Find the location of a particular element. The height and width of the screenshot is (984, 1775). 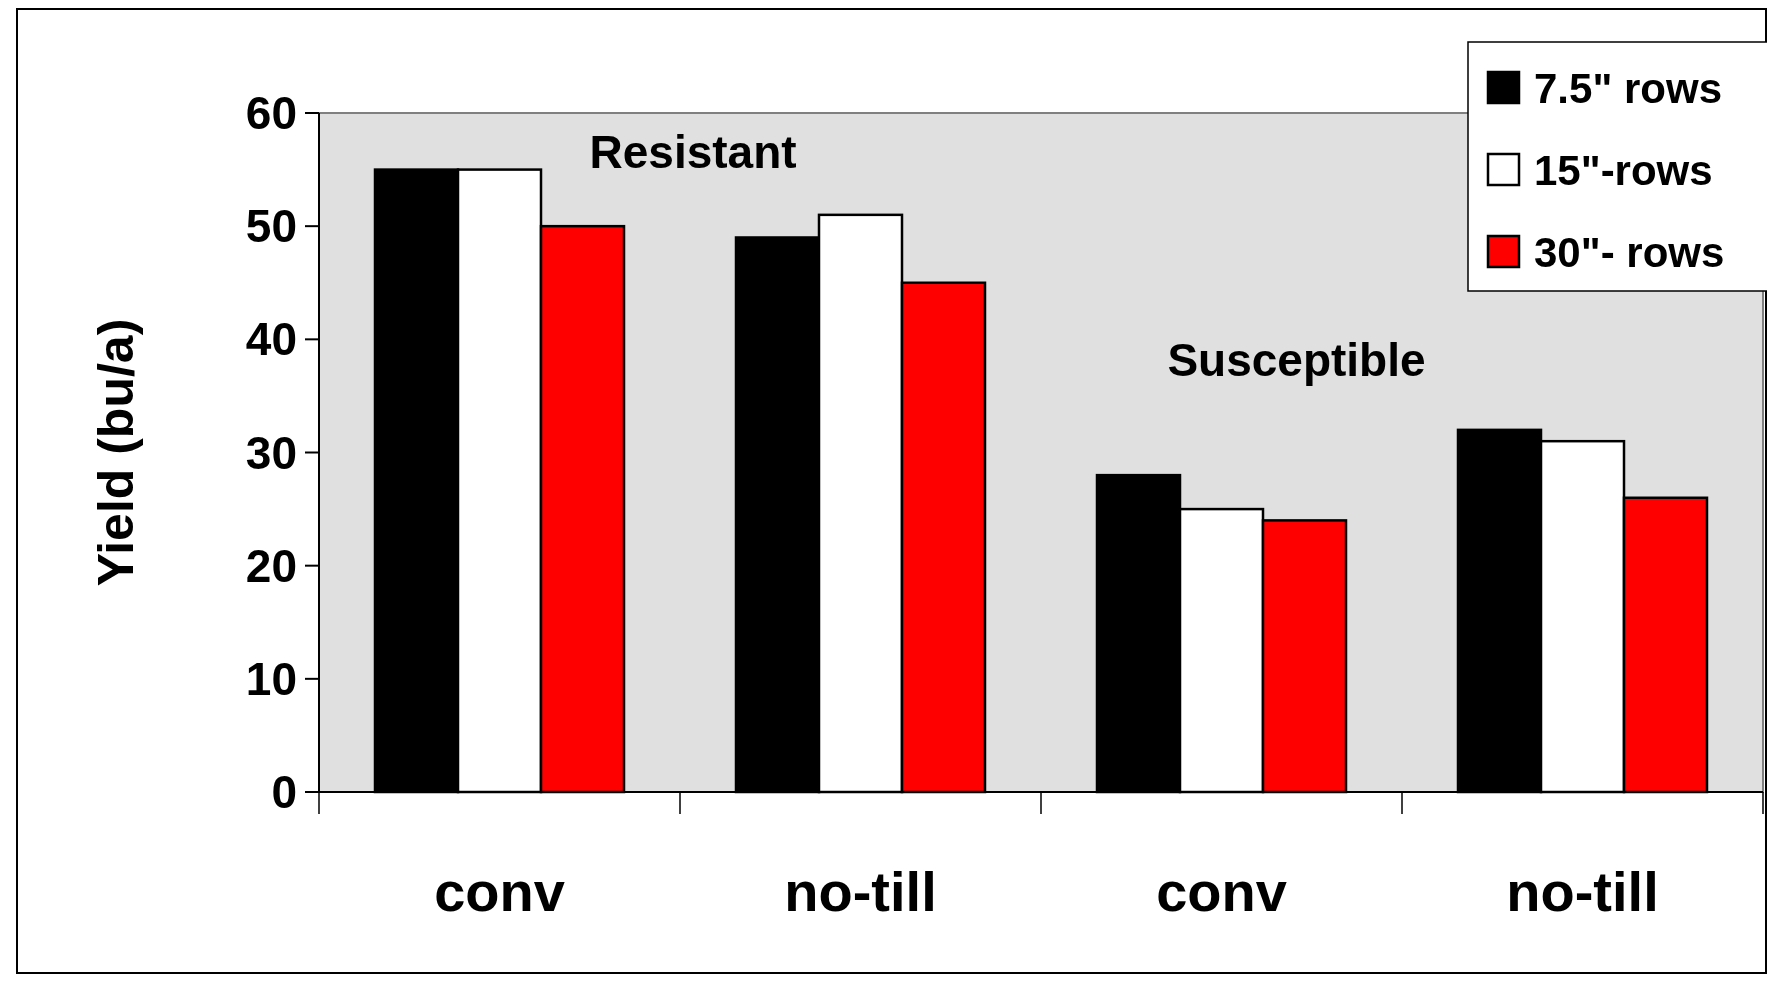

legend-label: 15"-rows is located at coordinates (1623, 170).